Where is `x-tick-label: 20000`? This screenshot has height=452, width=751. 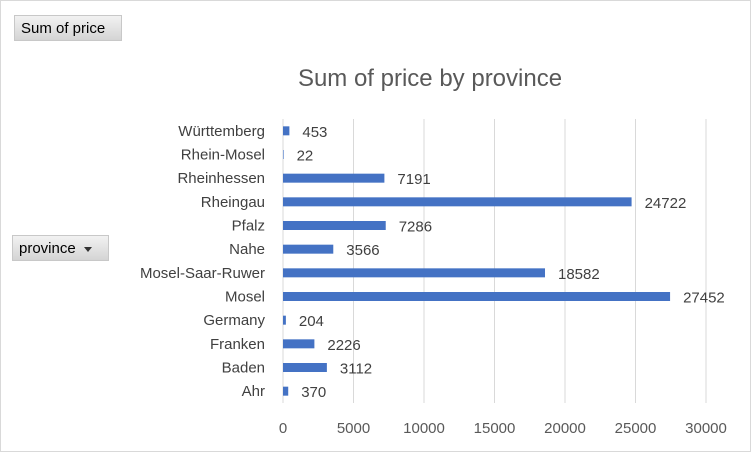 x-tick-label: 20000 is located at coordinates (565, 428).